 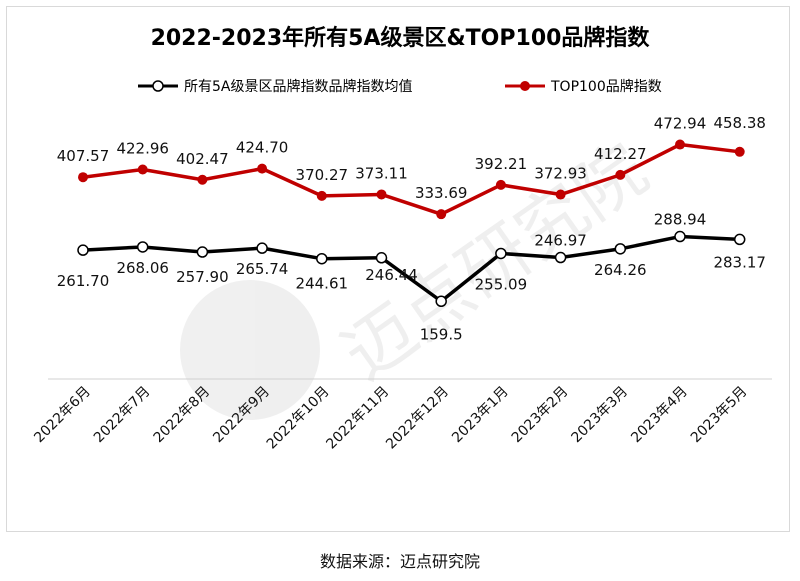 What do you see at coordinates (620, 154) in the screenshot?
I see `data-label: 412.27` at bounding box center [620, 154].